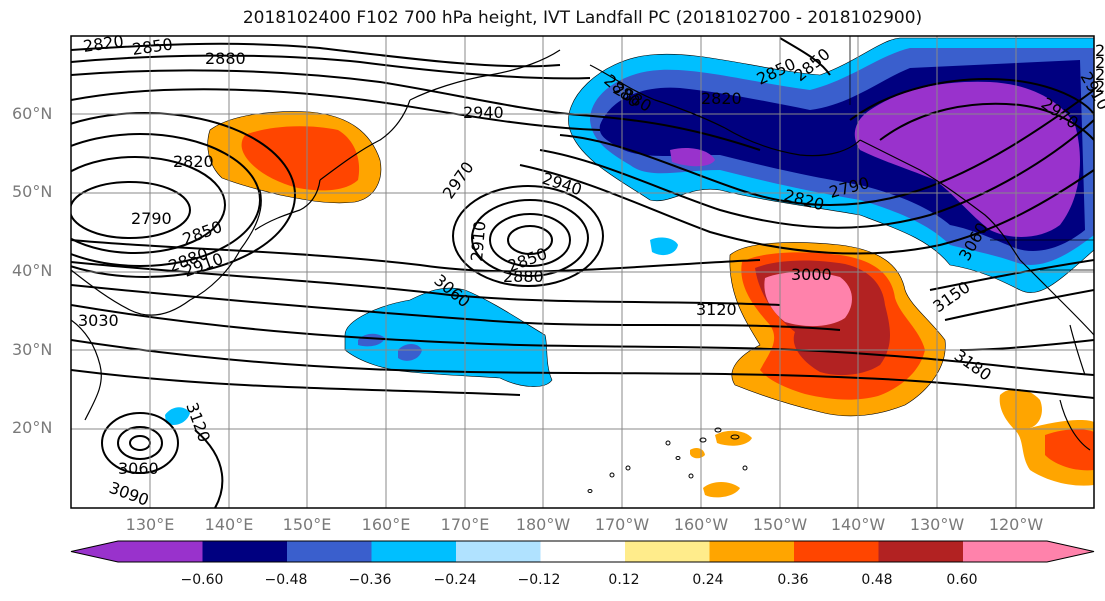 This screenshot has width=1105, height=601. I want to click on lon-label-160e: 160°E, so click(386, 524).